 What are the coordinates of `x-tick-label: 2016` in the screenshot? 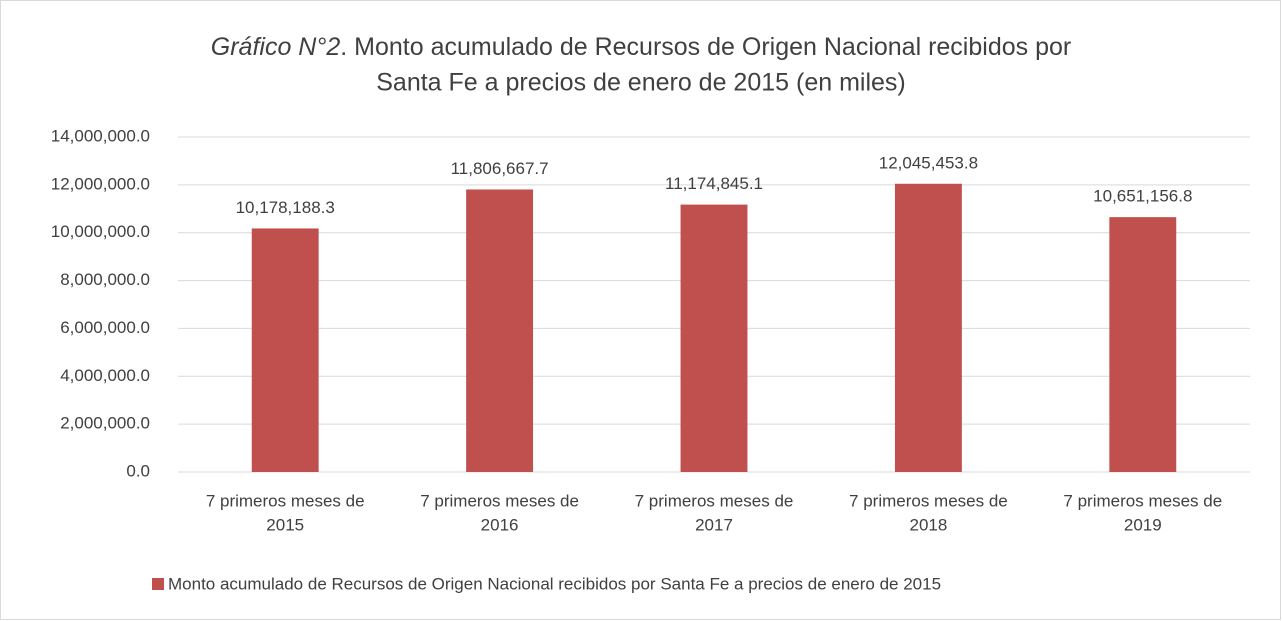 It's located at (500, 524).